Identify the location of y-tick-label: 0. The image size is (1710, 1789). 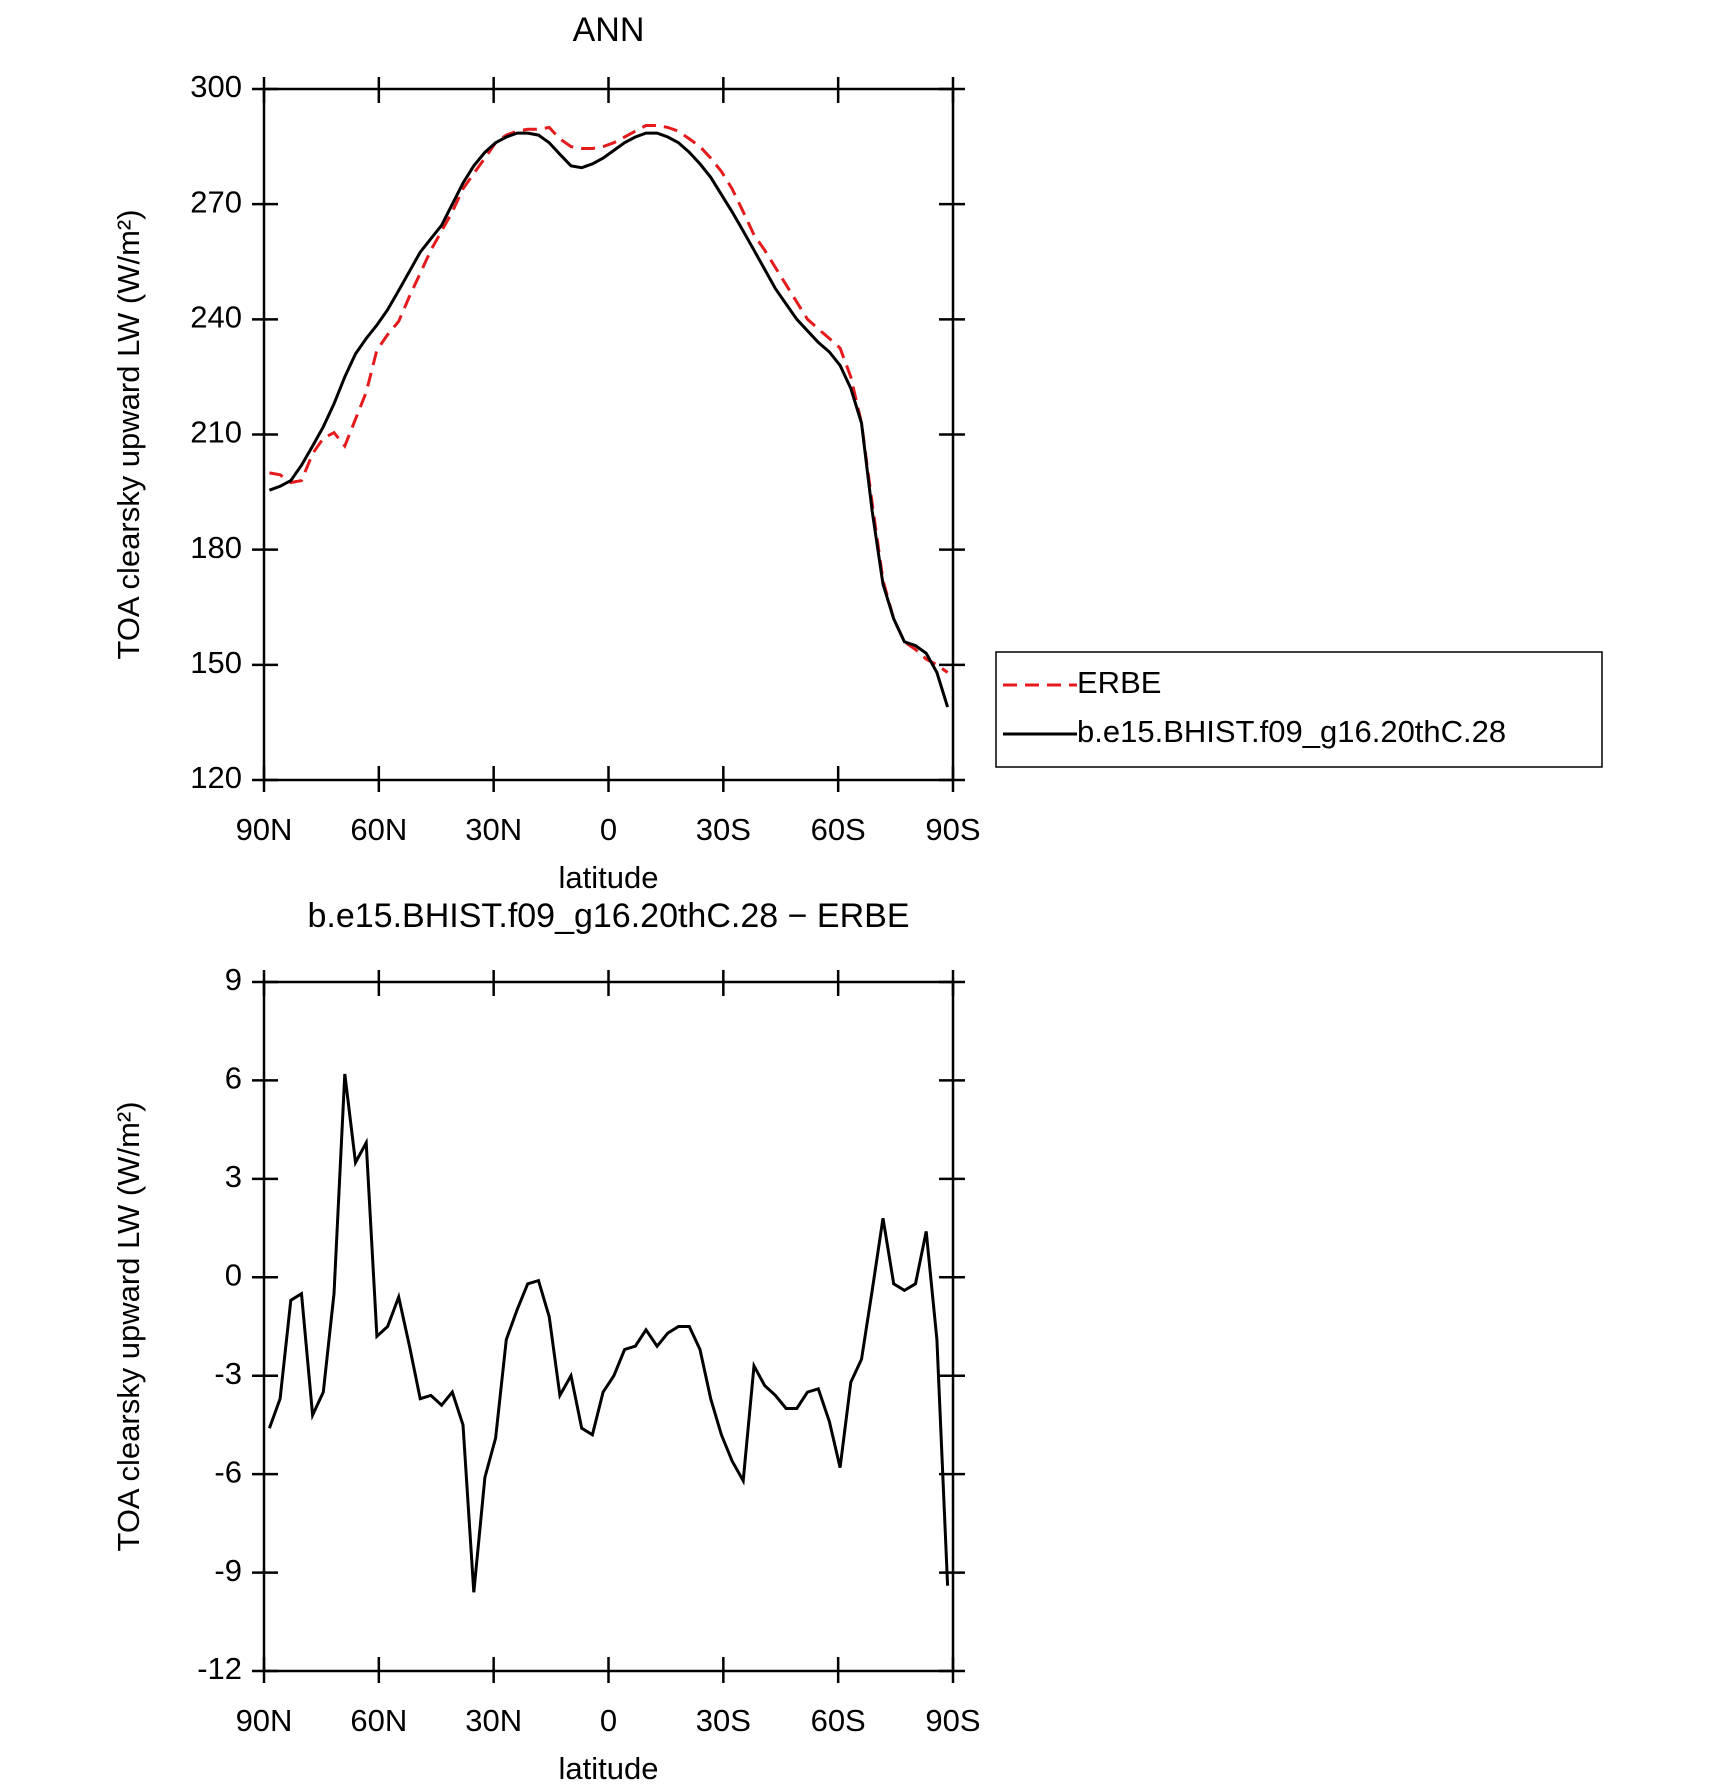
(233, 1274).